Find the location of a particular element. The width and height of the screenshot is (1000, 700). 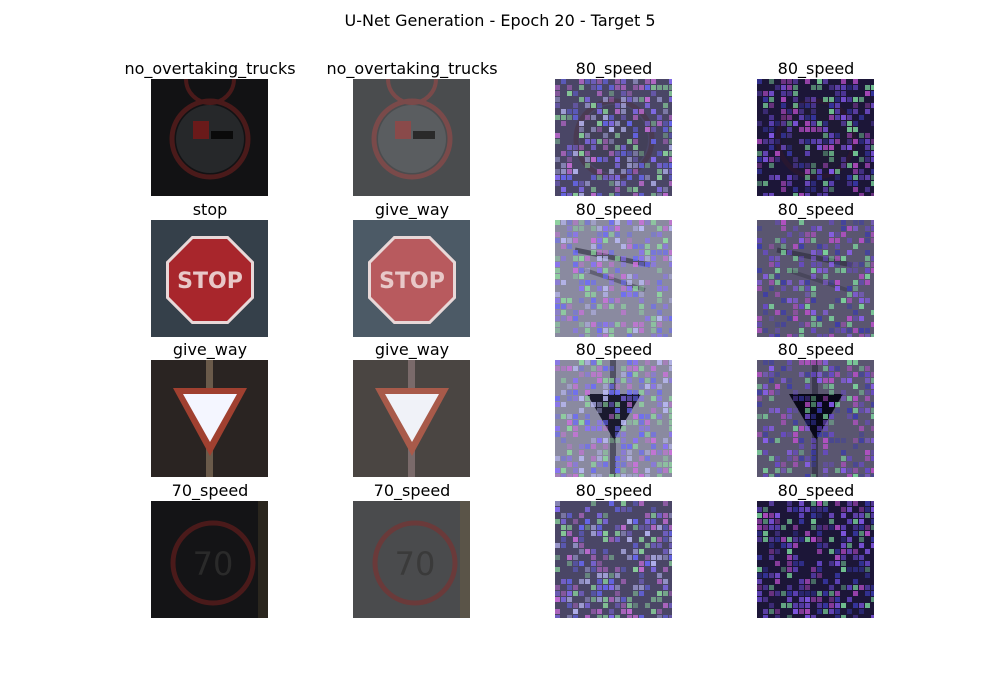

cell-label: stop is located at coordinates (210, 209).